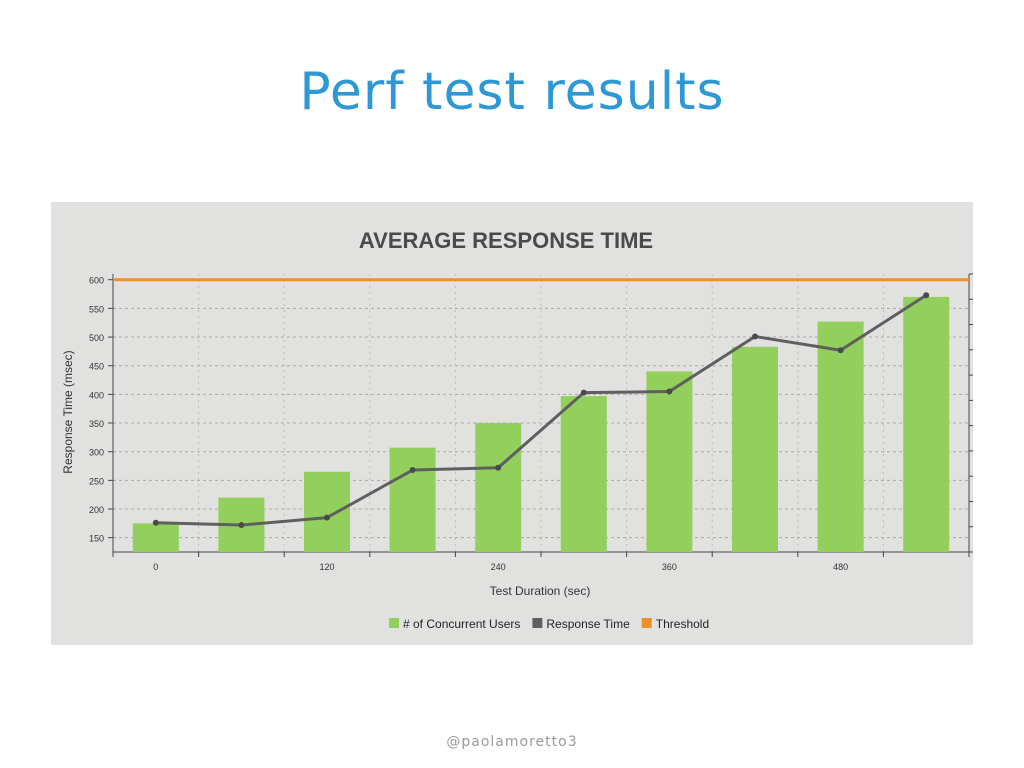  What do you see at coordinates (506, 240) in the screenshot?
I see `chart-title: AVERAGE RESPONSE TIME` at bounding box center [506, 240].